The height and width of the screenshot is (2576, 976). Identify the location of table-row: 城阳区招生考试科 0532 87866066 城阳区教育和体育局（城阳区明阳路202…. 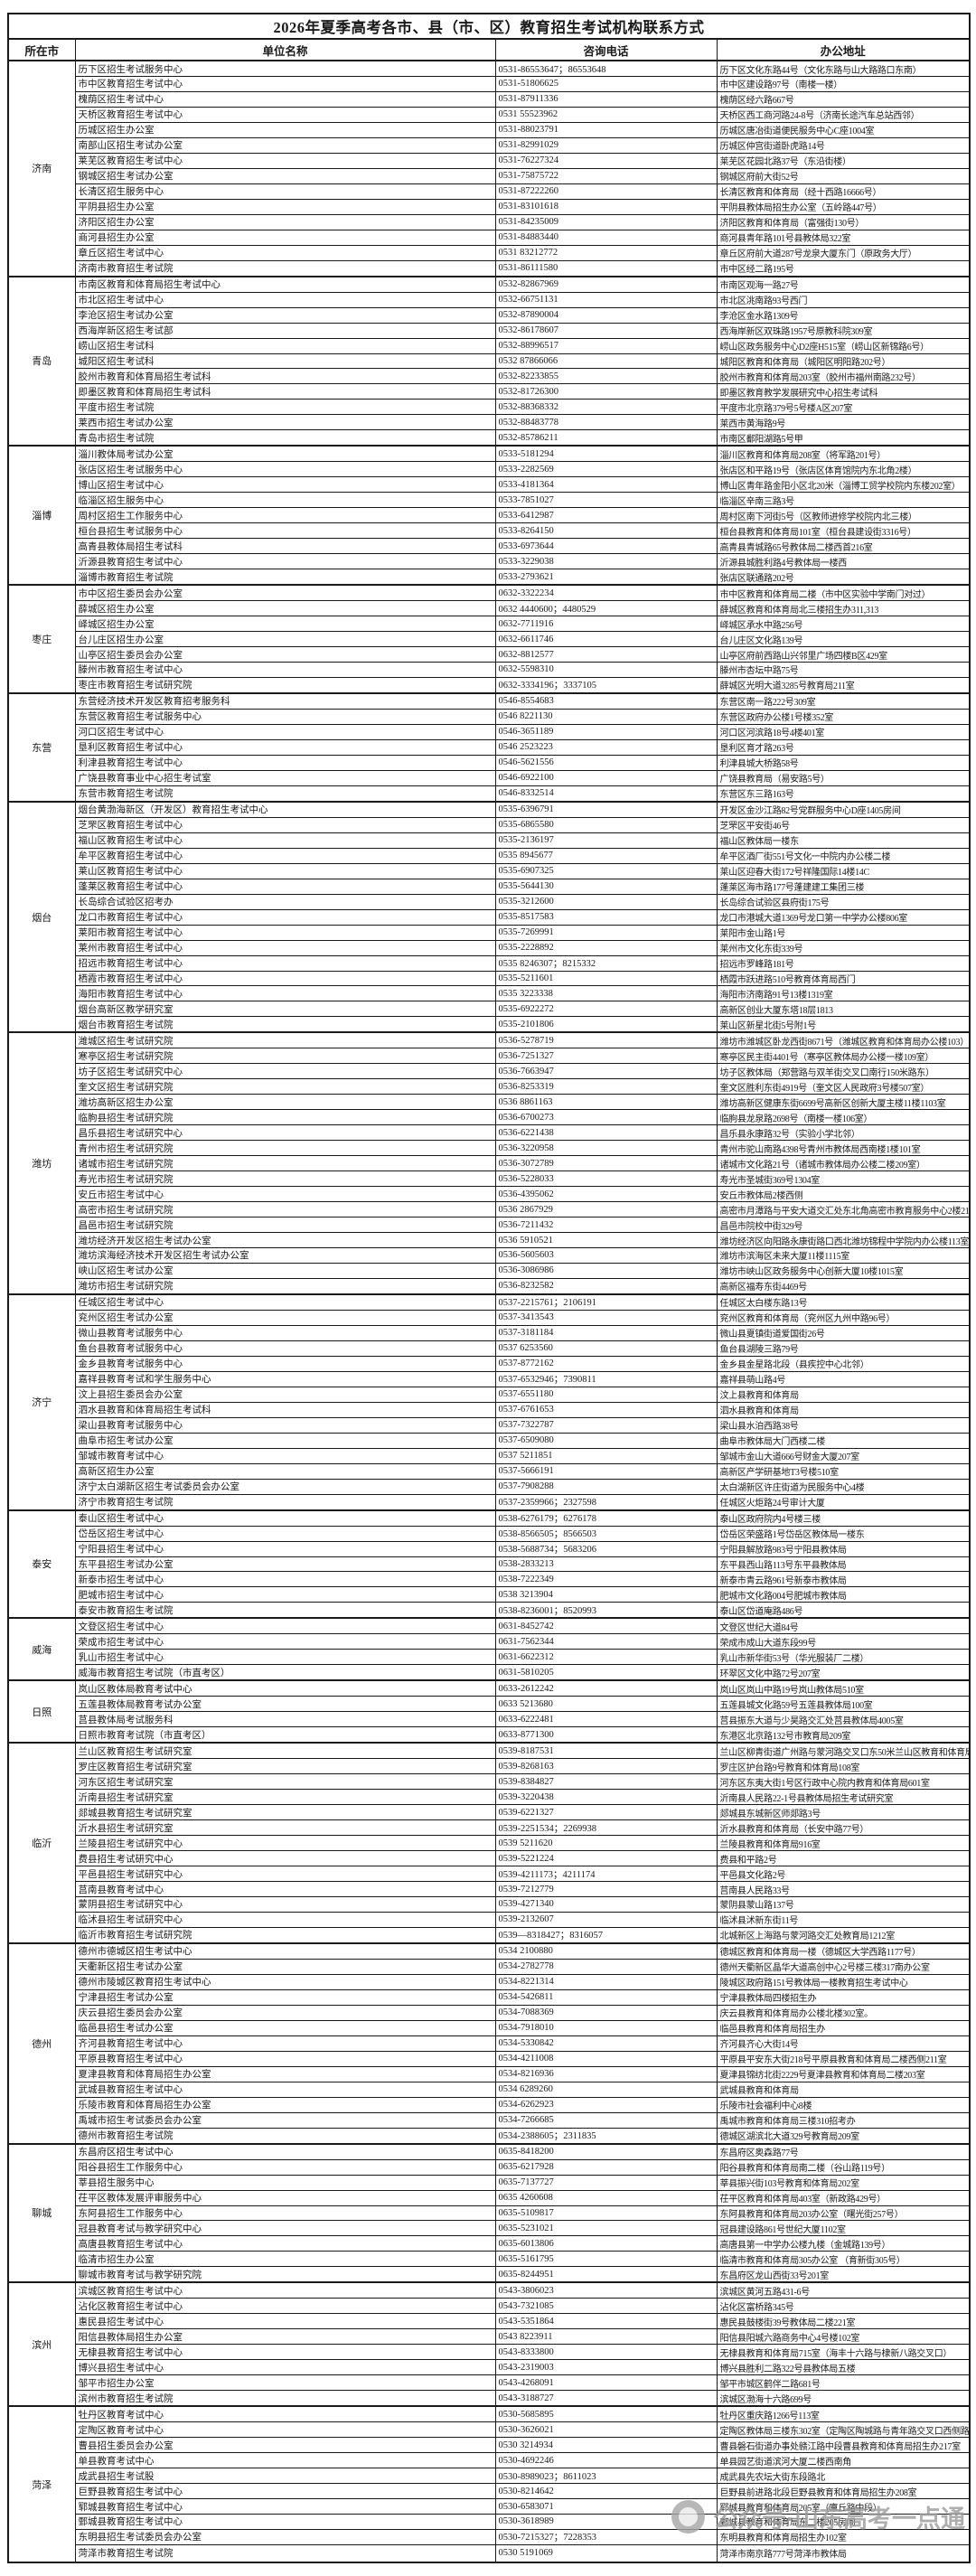
(489, 361).